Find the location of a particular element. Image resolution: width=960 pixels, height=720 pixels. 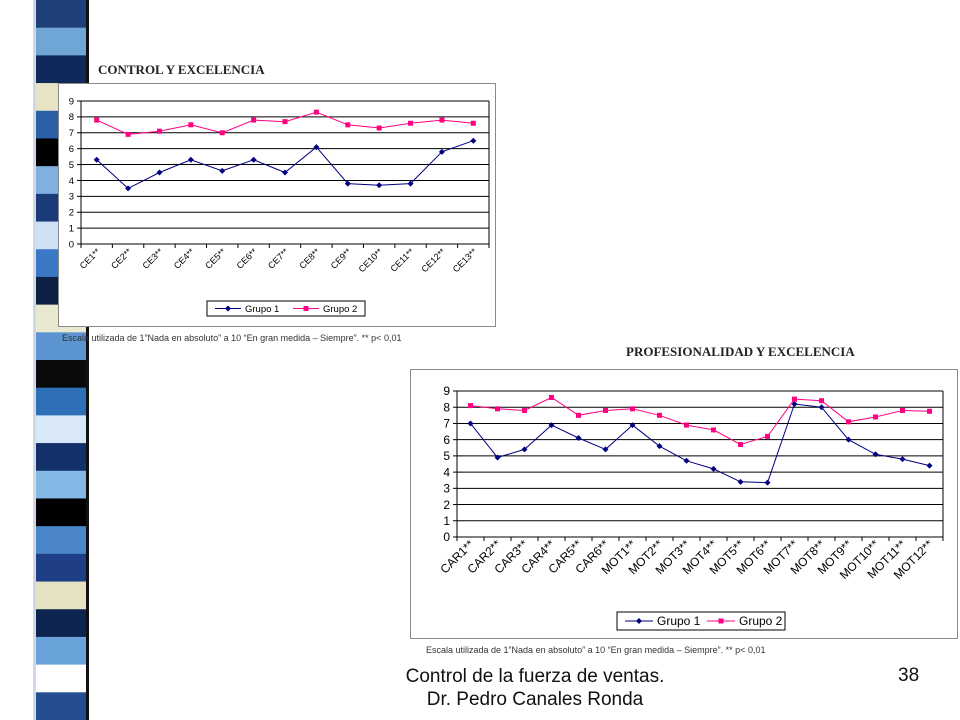

chart1-xtick-label: CE6** is located at coordinates (247, 258).